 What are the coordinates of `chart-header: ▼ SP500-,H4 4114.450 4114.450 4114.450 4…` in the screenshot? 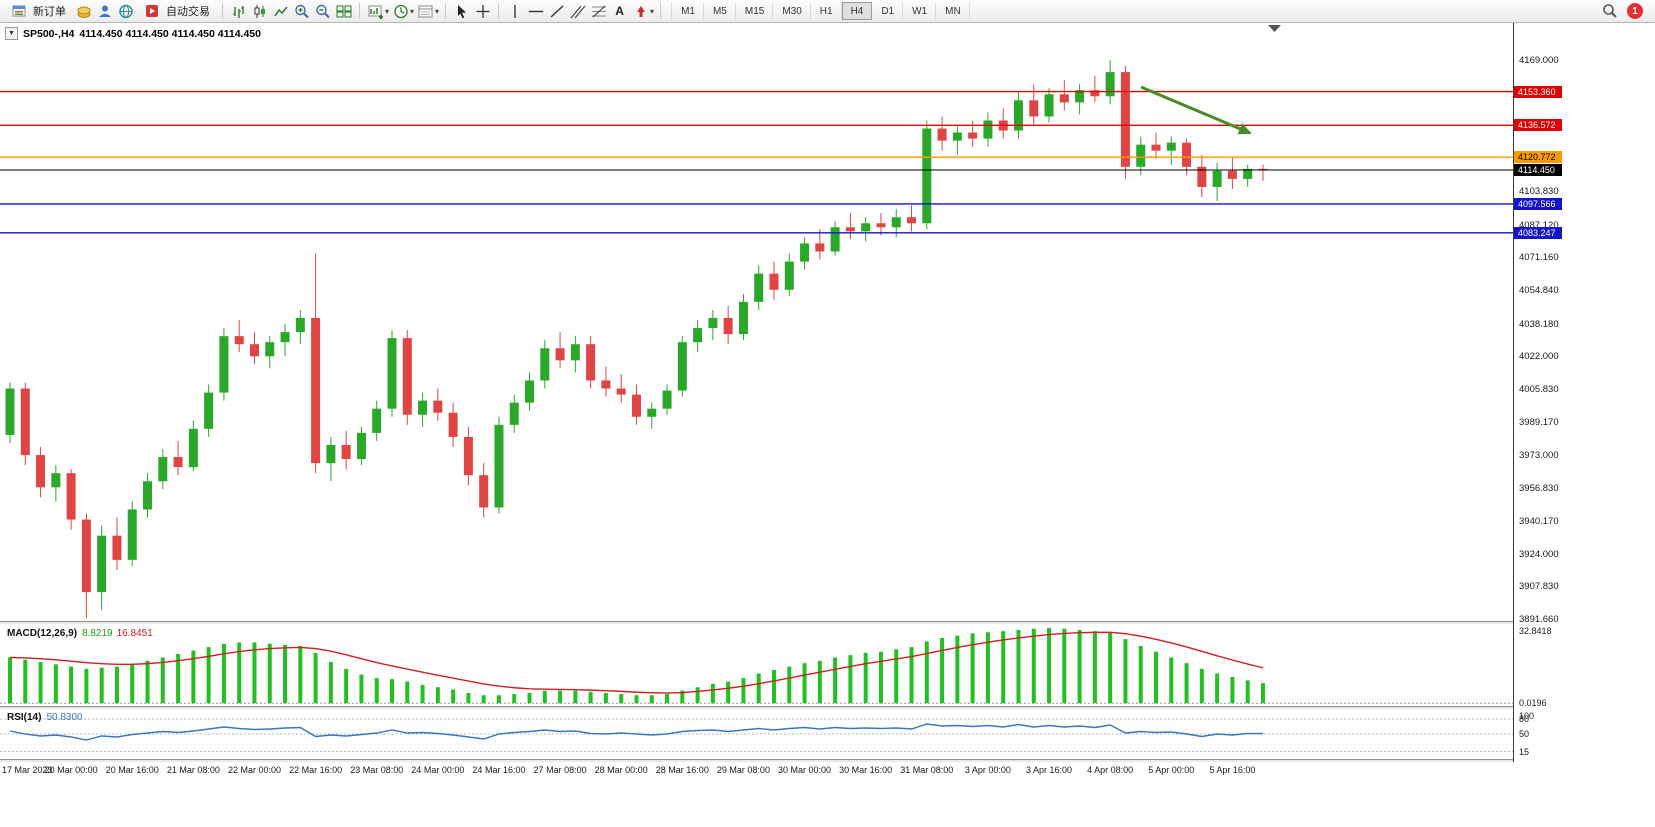 It's located at (133, 33).